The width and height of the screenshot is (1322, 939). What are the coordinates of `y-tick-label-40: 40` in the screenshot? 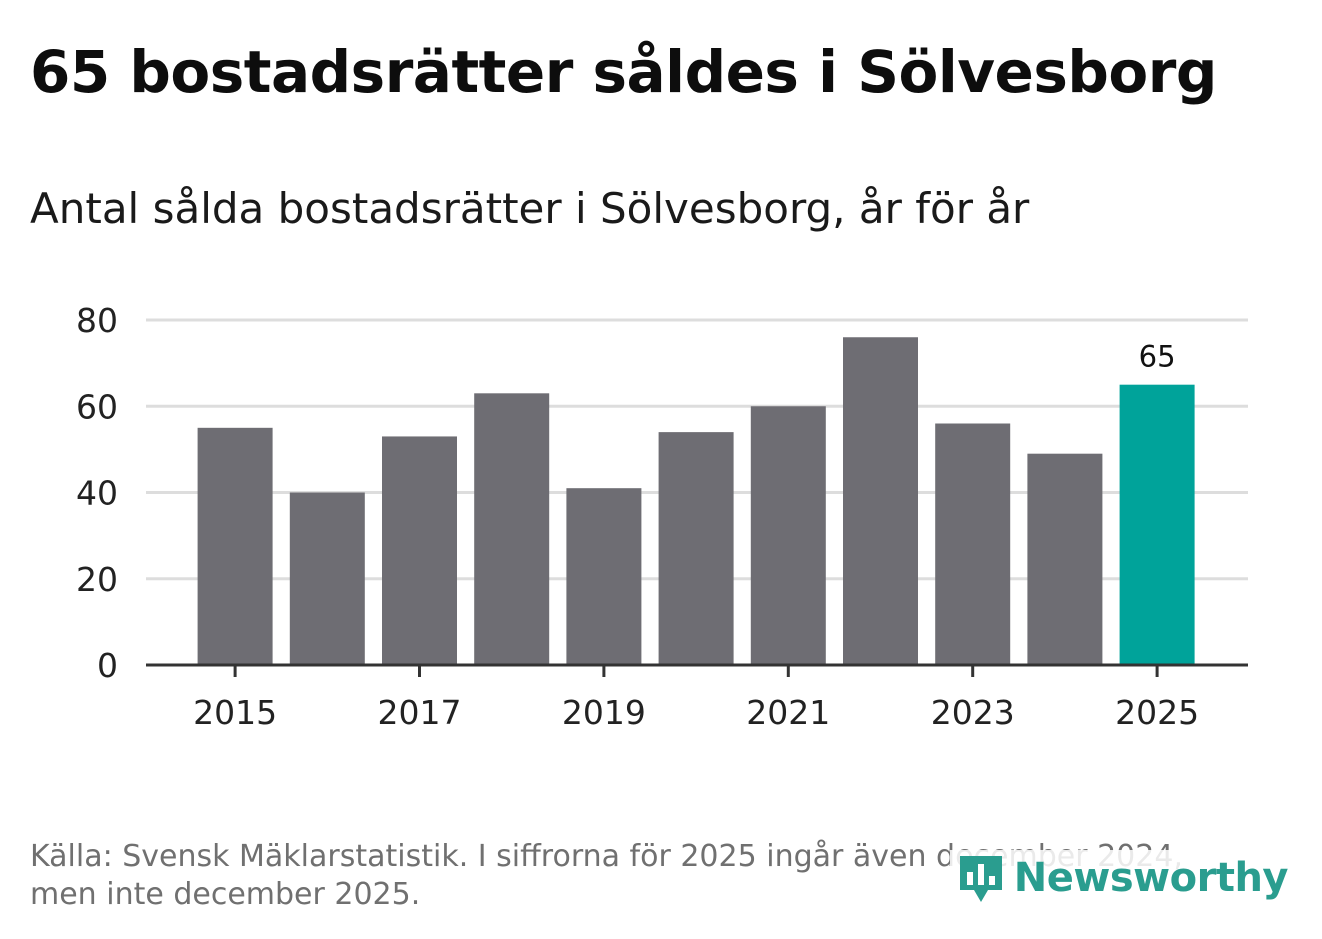 It's located at (97, 493).